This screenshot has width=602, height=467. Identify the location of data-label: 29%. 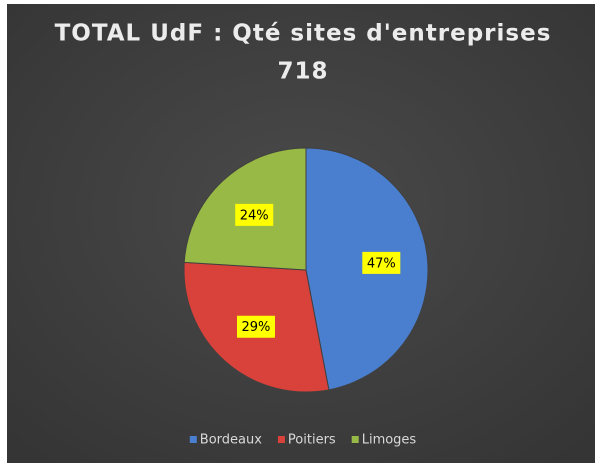
(256, 327).